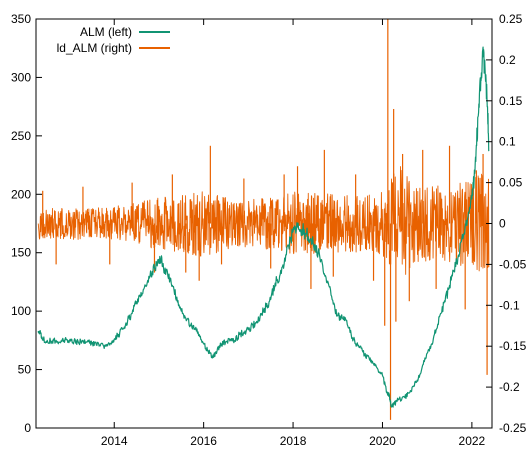  I want to click on legend-label-ld-alm: ld_ALM (right), so click(94, 48).